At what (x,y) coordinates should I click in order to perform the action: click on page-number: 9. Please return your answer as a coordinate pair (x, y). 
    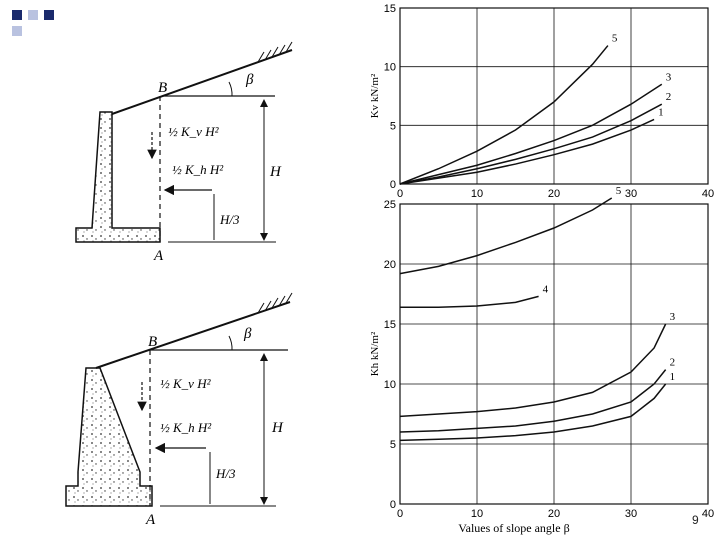
    Looking at the image, I should click on (695, 520).